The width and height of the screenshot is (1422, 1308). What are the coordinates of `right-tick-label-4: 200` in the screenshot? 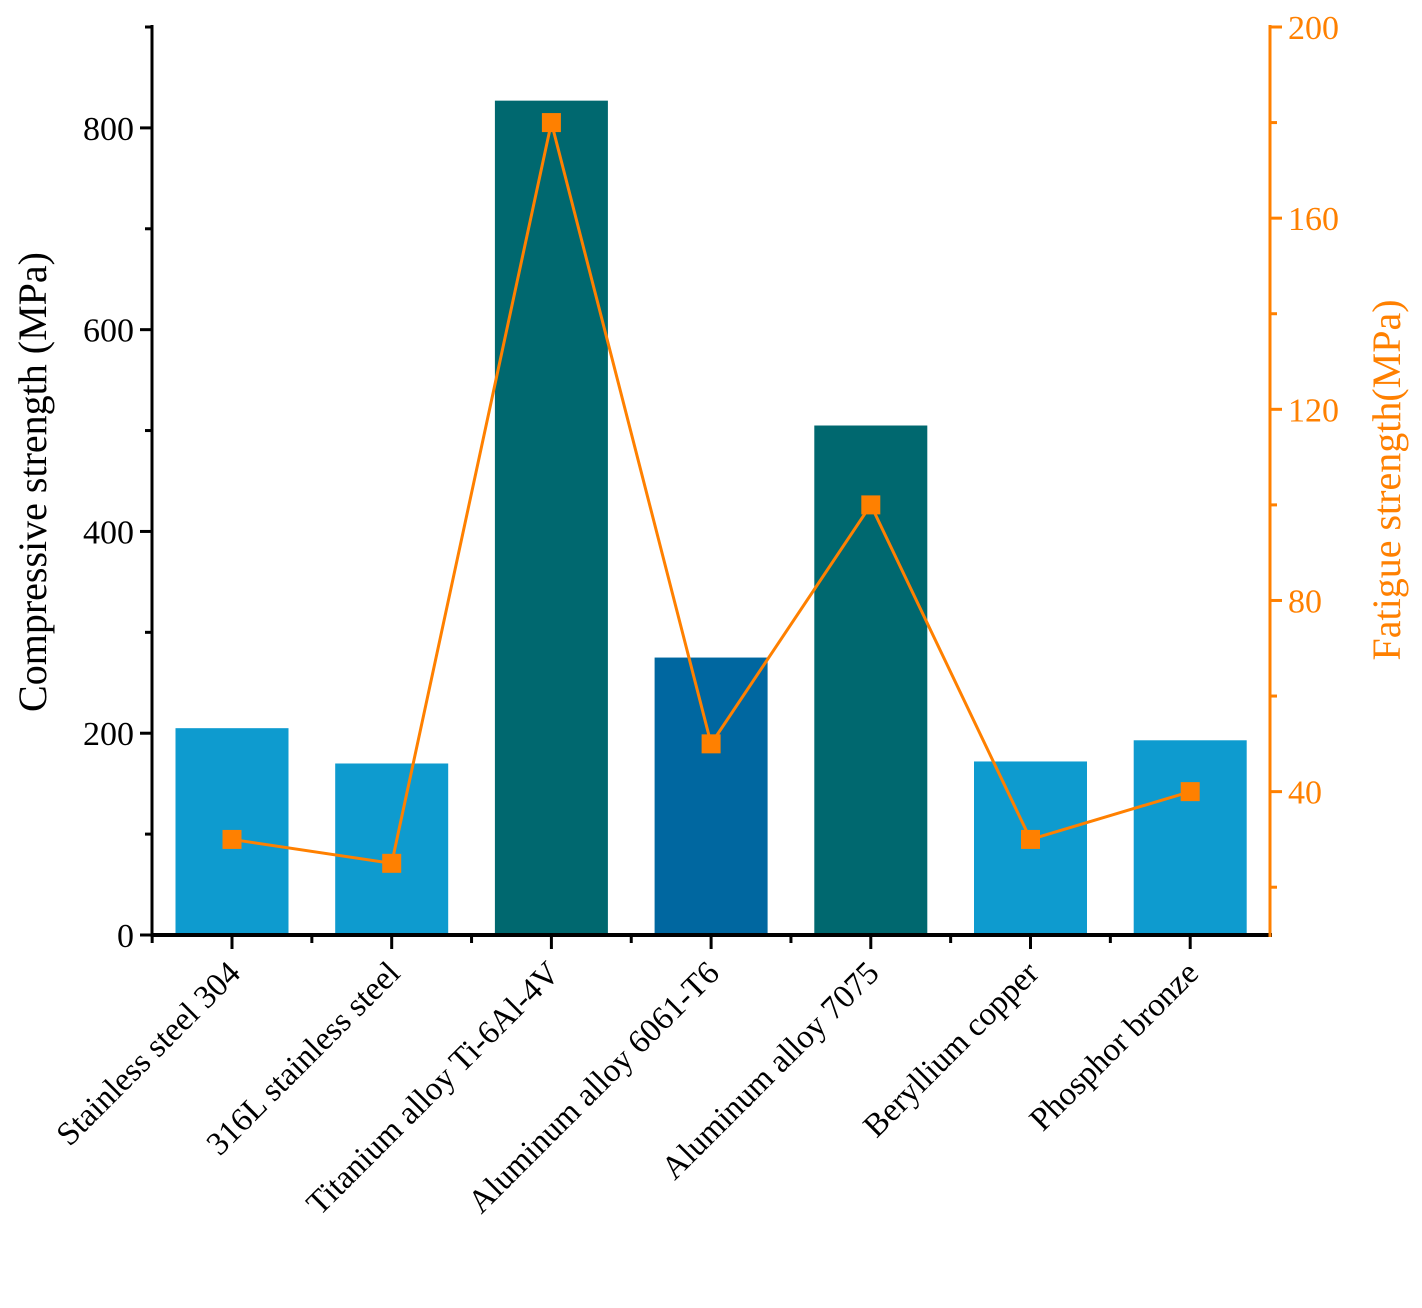 It's located at (1313, 28).